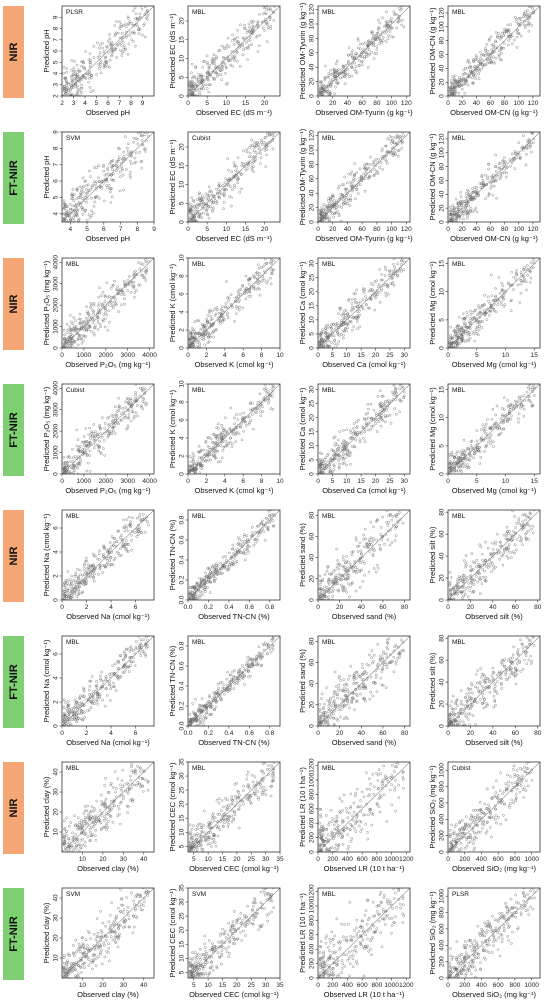  What do you see at coordinates (108, 103) in the screenshot?
I see `x-tick-label: 6` at bounding box center [108, 103].